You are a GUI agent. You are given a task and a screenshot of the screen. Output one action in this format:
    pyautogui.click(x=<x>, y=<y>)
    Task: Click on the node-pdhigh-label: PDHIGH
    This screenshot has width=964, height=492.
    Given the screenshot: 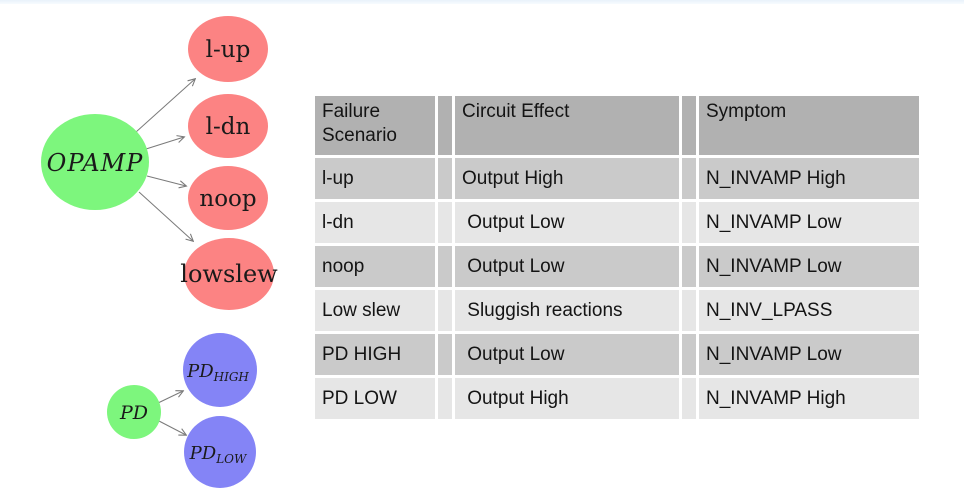 What is the action you would take?
    pyautogui.click(x=217, y=372)
    